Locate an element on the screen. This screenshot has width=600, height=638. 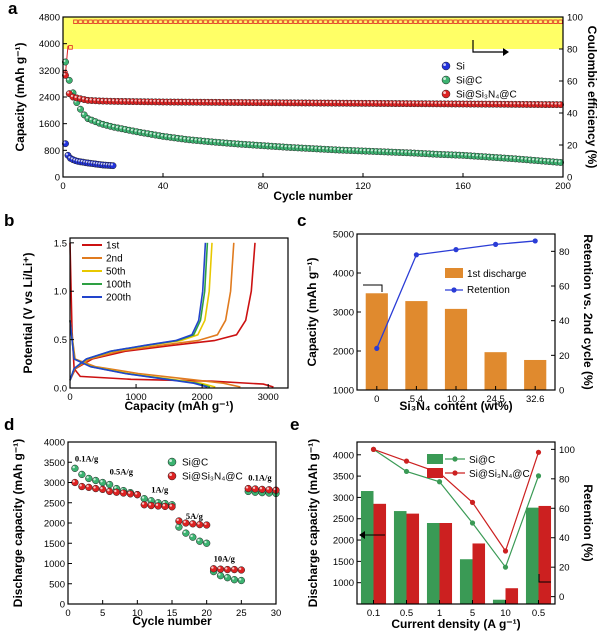
panel-c-bar is located at coordinates (416, 345).